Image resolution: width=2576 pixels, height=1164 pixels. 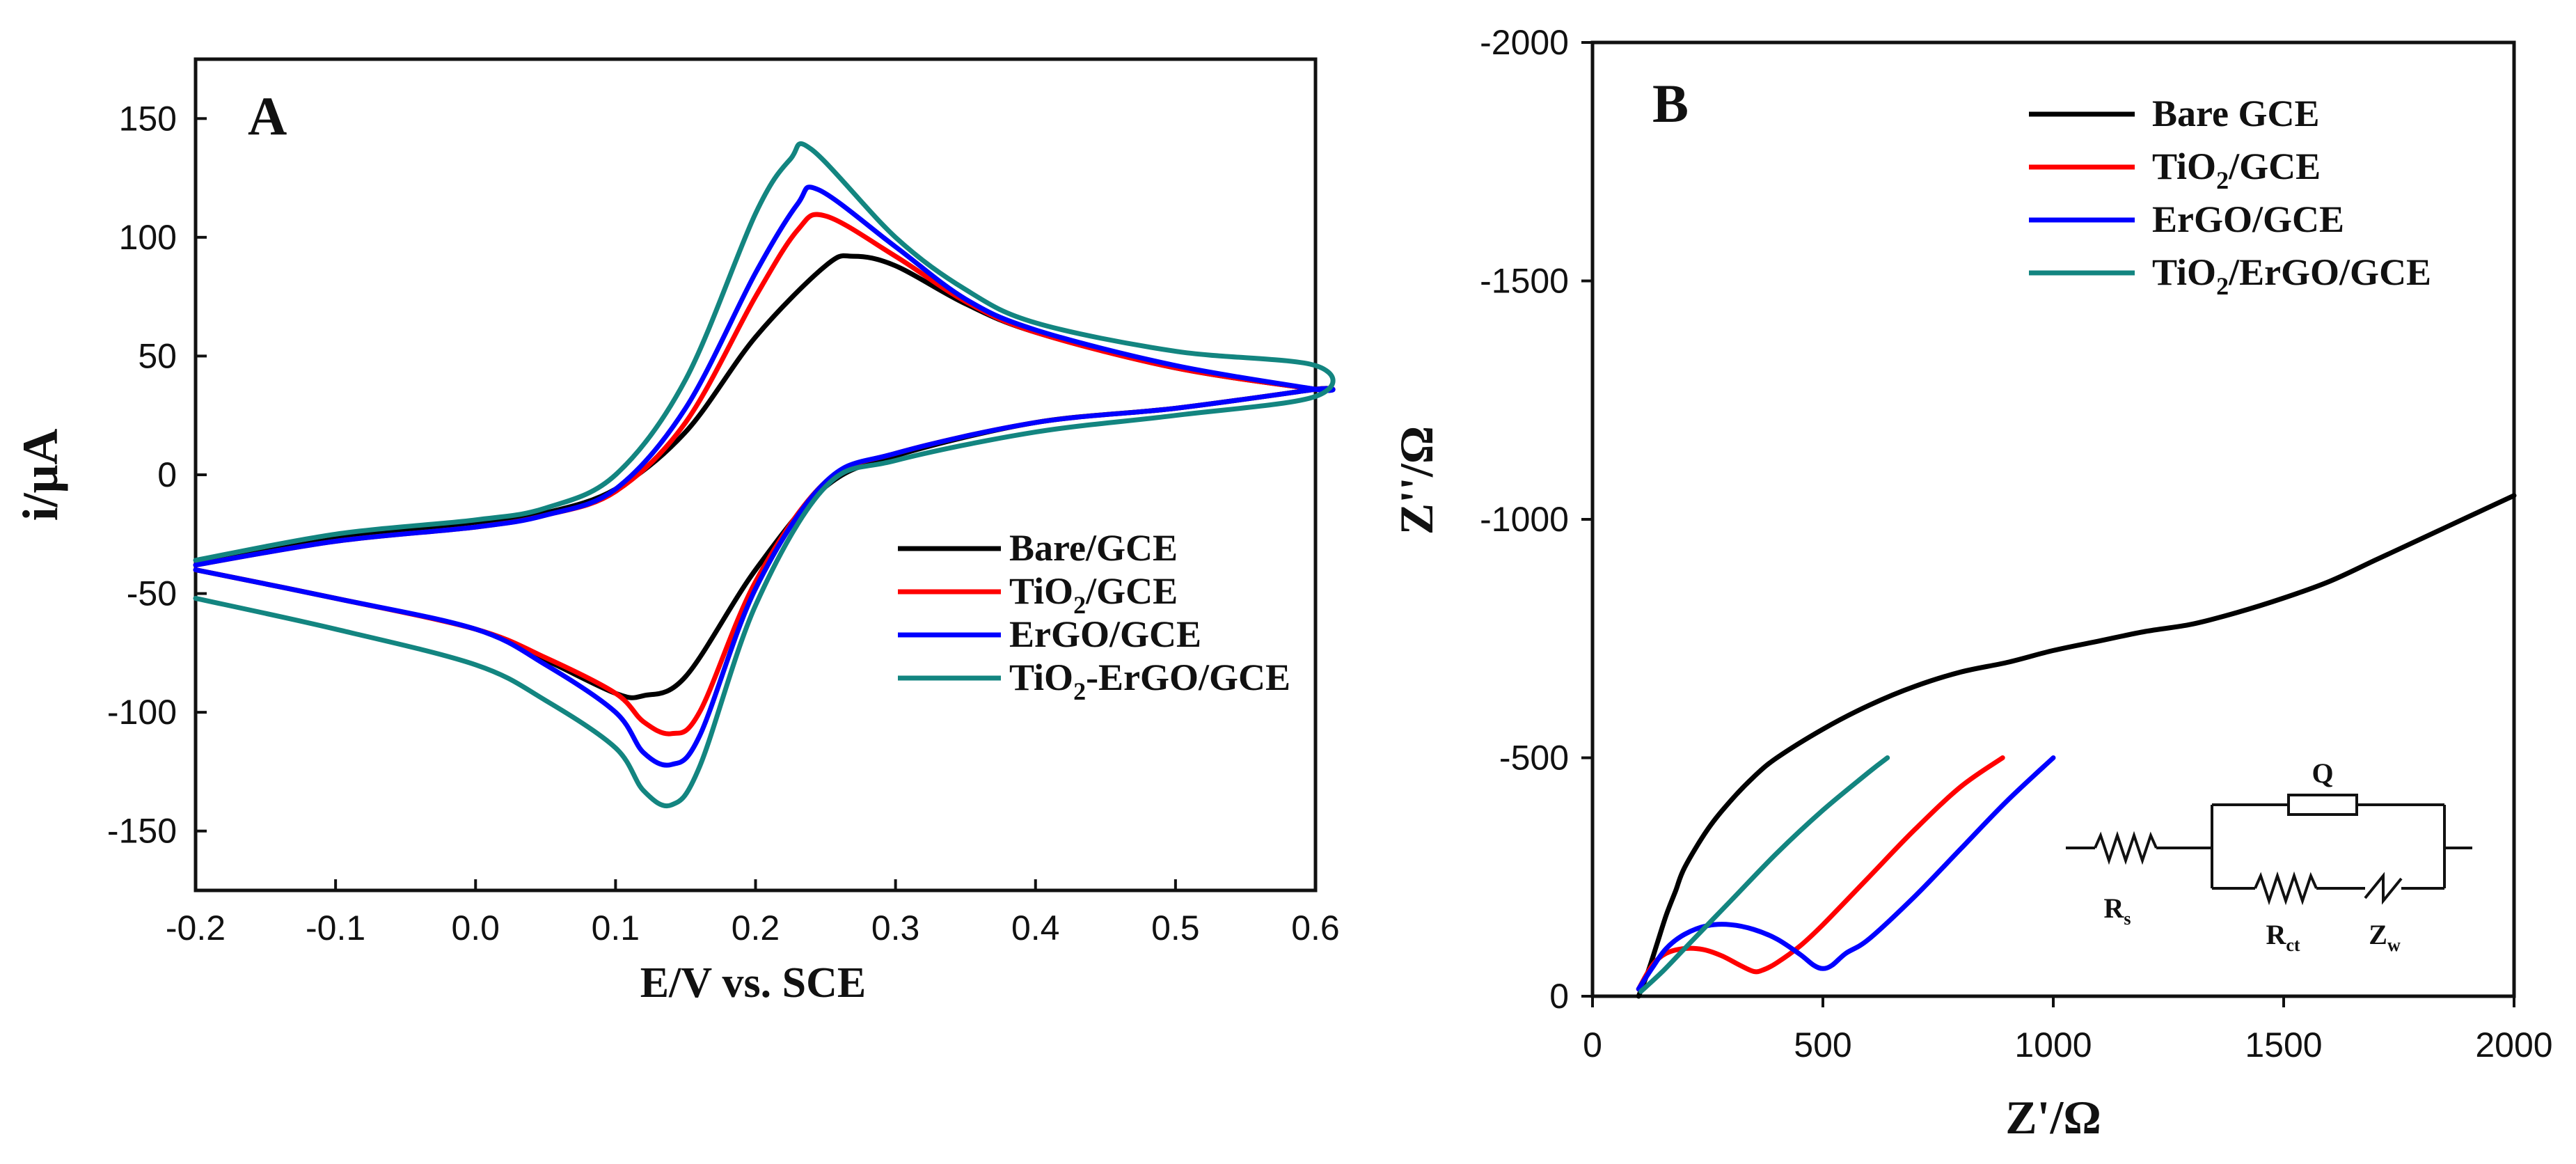 I want to click on panel-b-series-line-bare-gce, so click(x=2076, y=746).